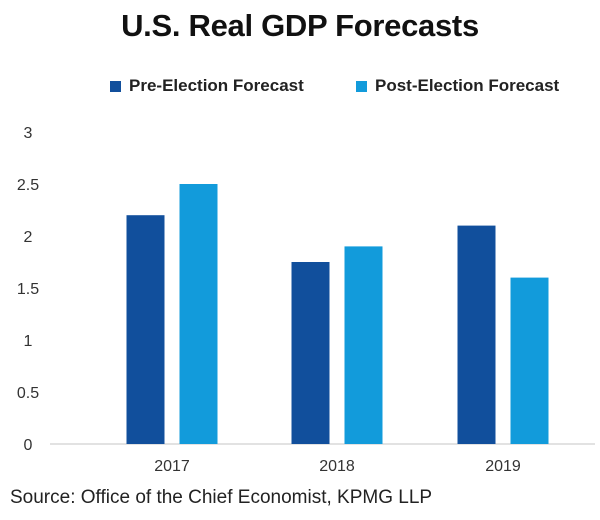 Image resolution: width=600 pixels, height=520 pixels. What do you see at coordinates (28, 133) in the screenshot?
I see `y-tick-label: 3` at bounding box center [28, 133].